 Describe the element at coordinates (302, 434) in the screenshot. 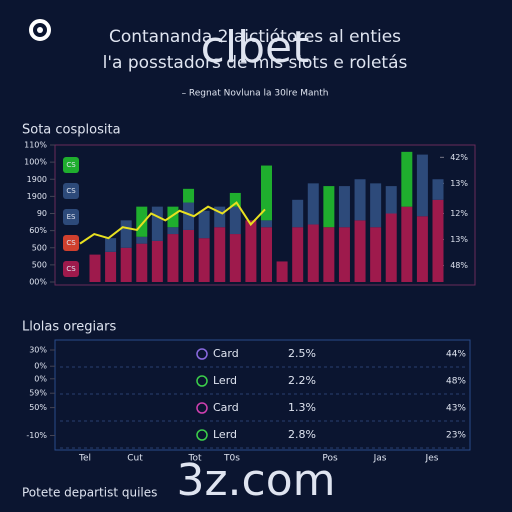

I see `row-value: 2.8%` at that location.